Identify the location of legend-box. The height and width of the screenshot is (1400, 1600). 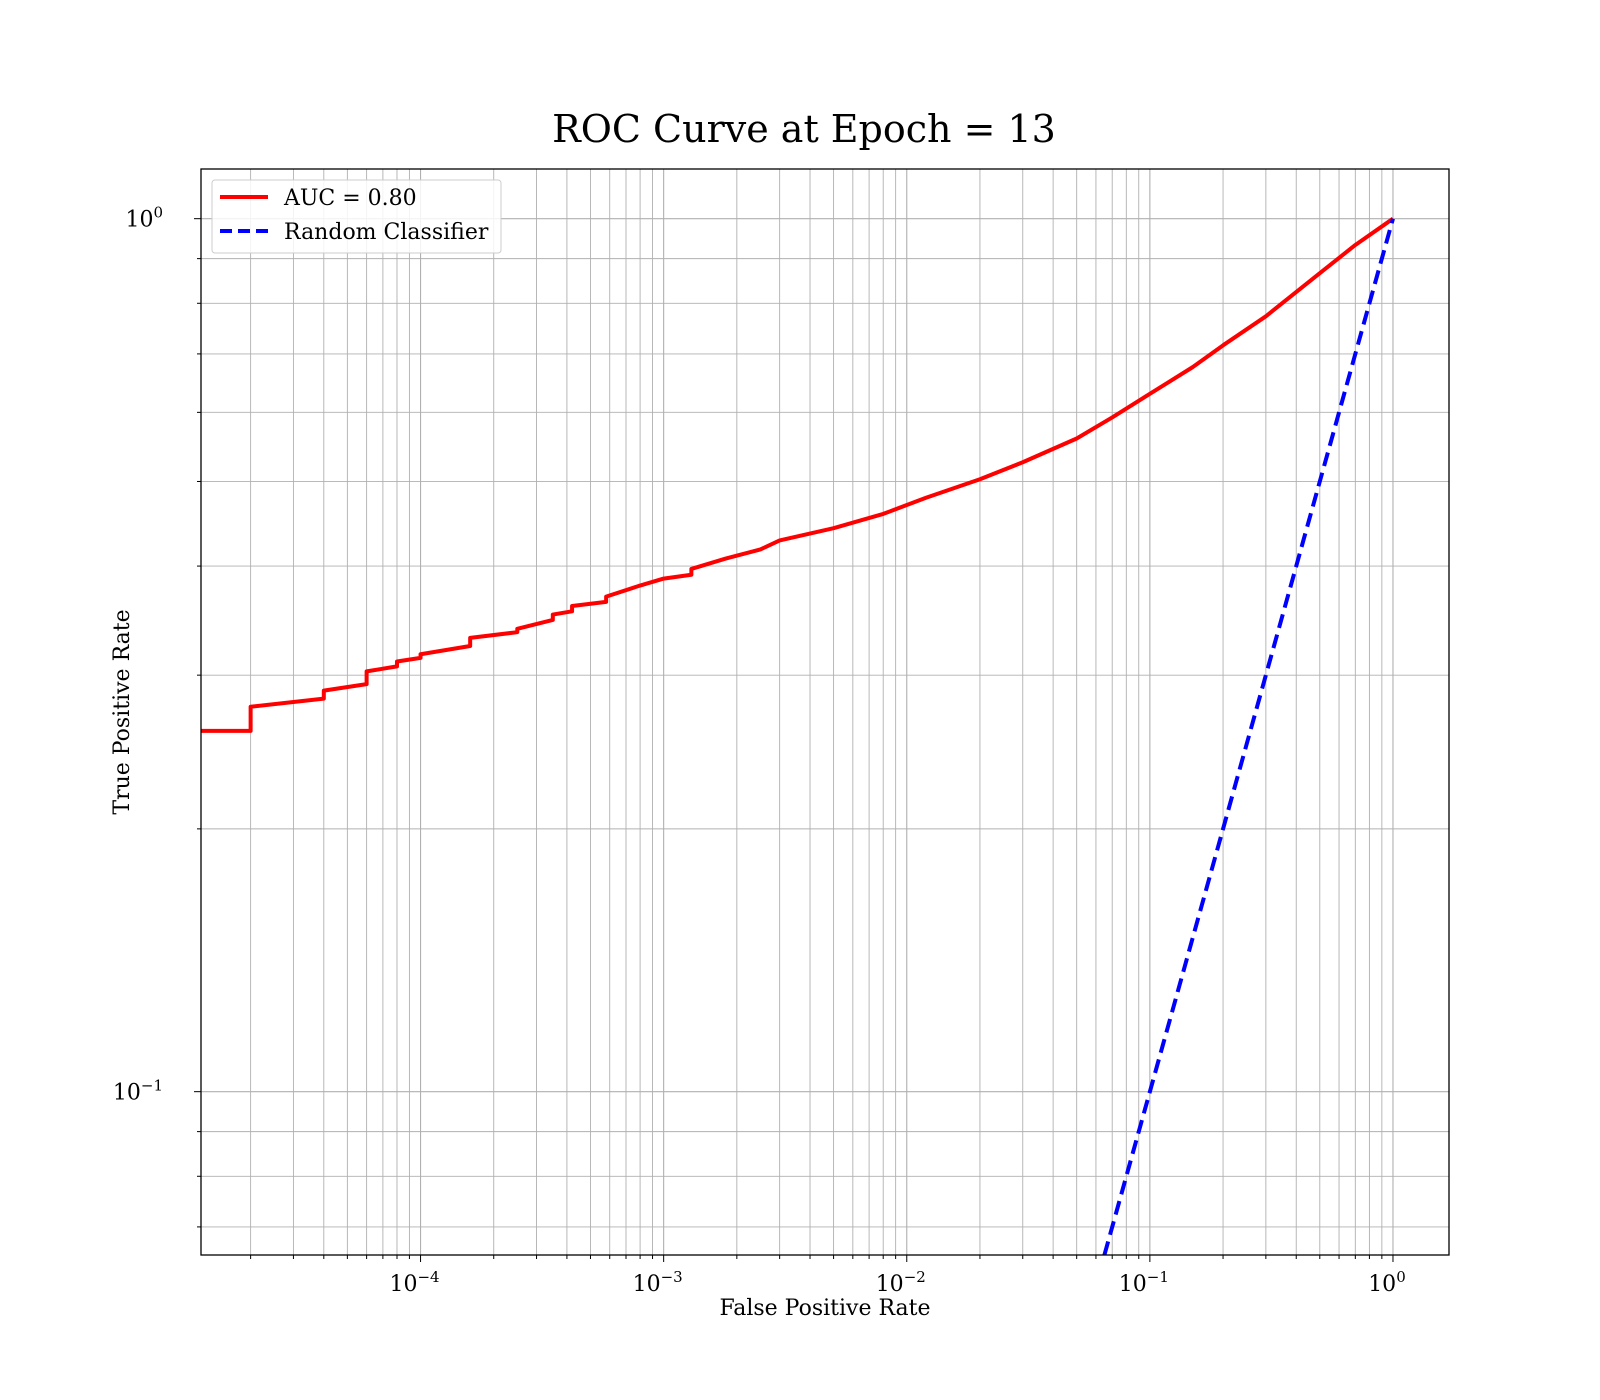
(356, 216).